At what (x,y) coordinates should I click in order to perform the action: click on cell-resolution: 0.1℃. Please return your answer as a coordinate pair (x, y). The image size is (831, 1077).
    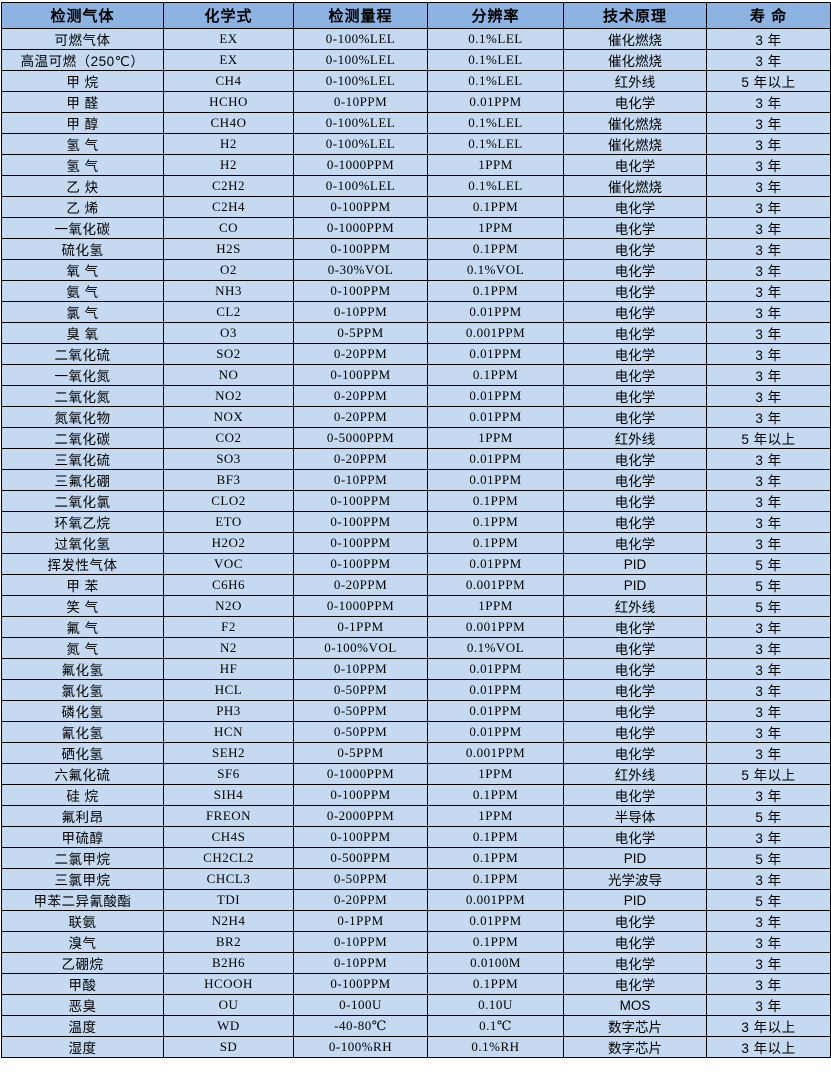
    Looking at the image, I should click on (495, 1026).